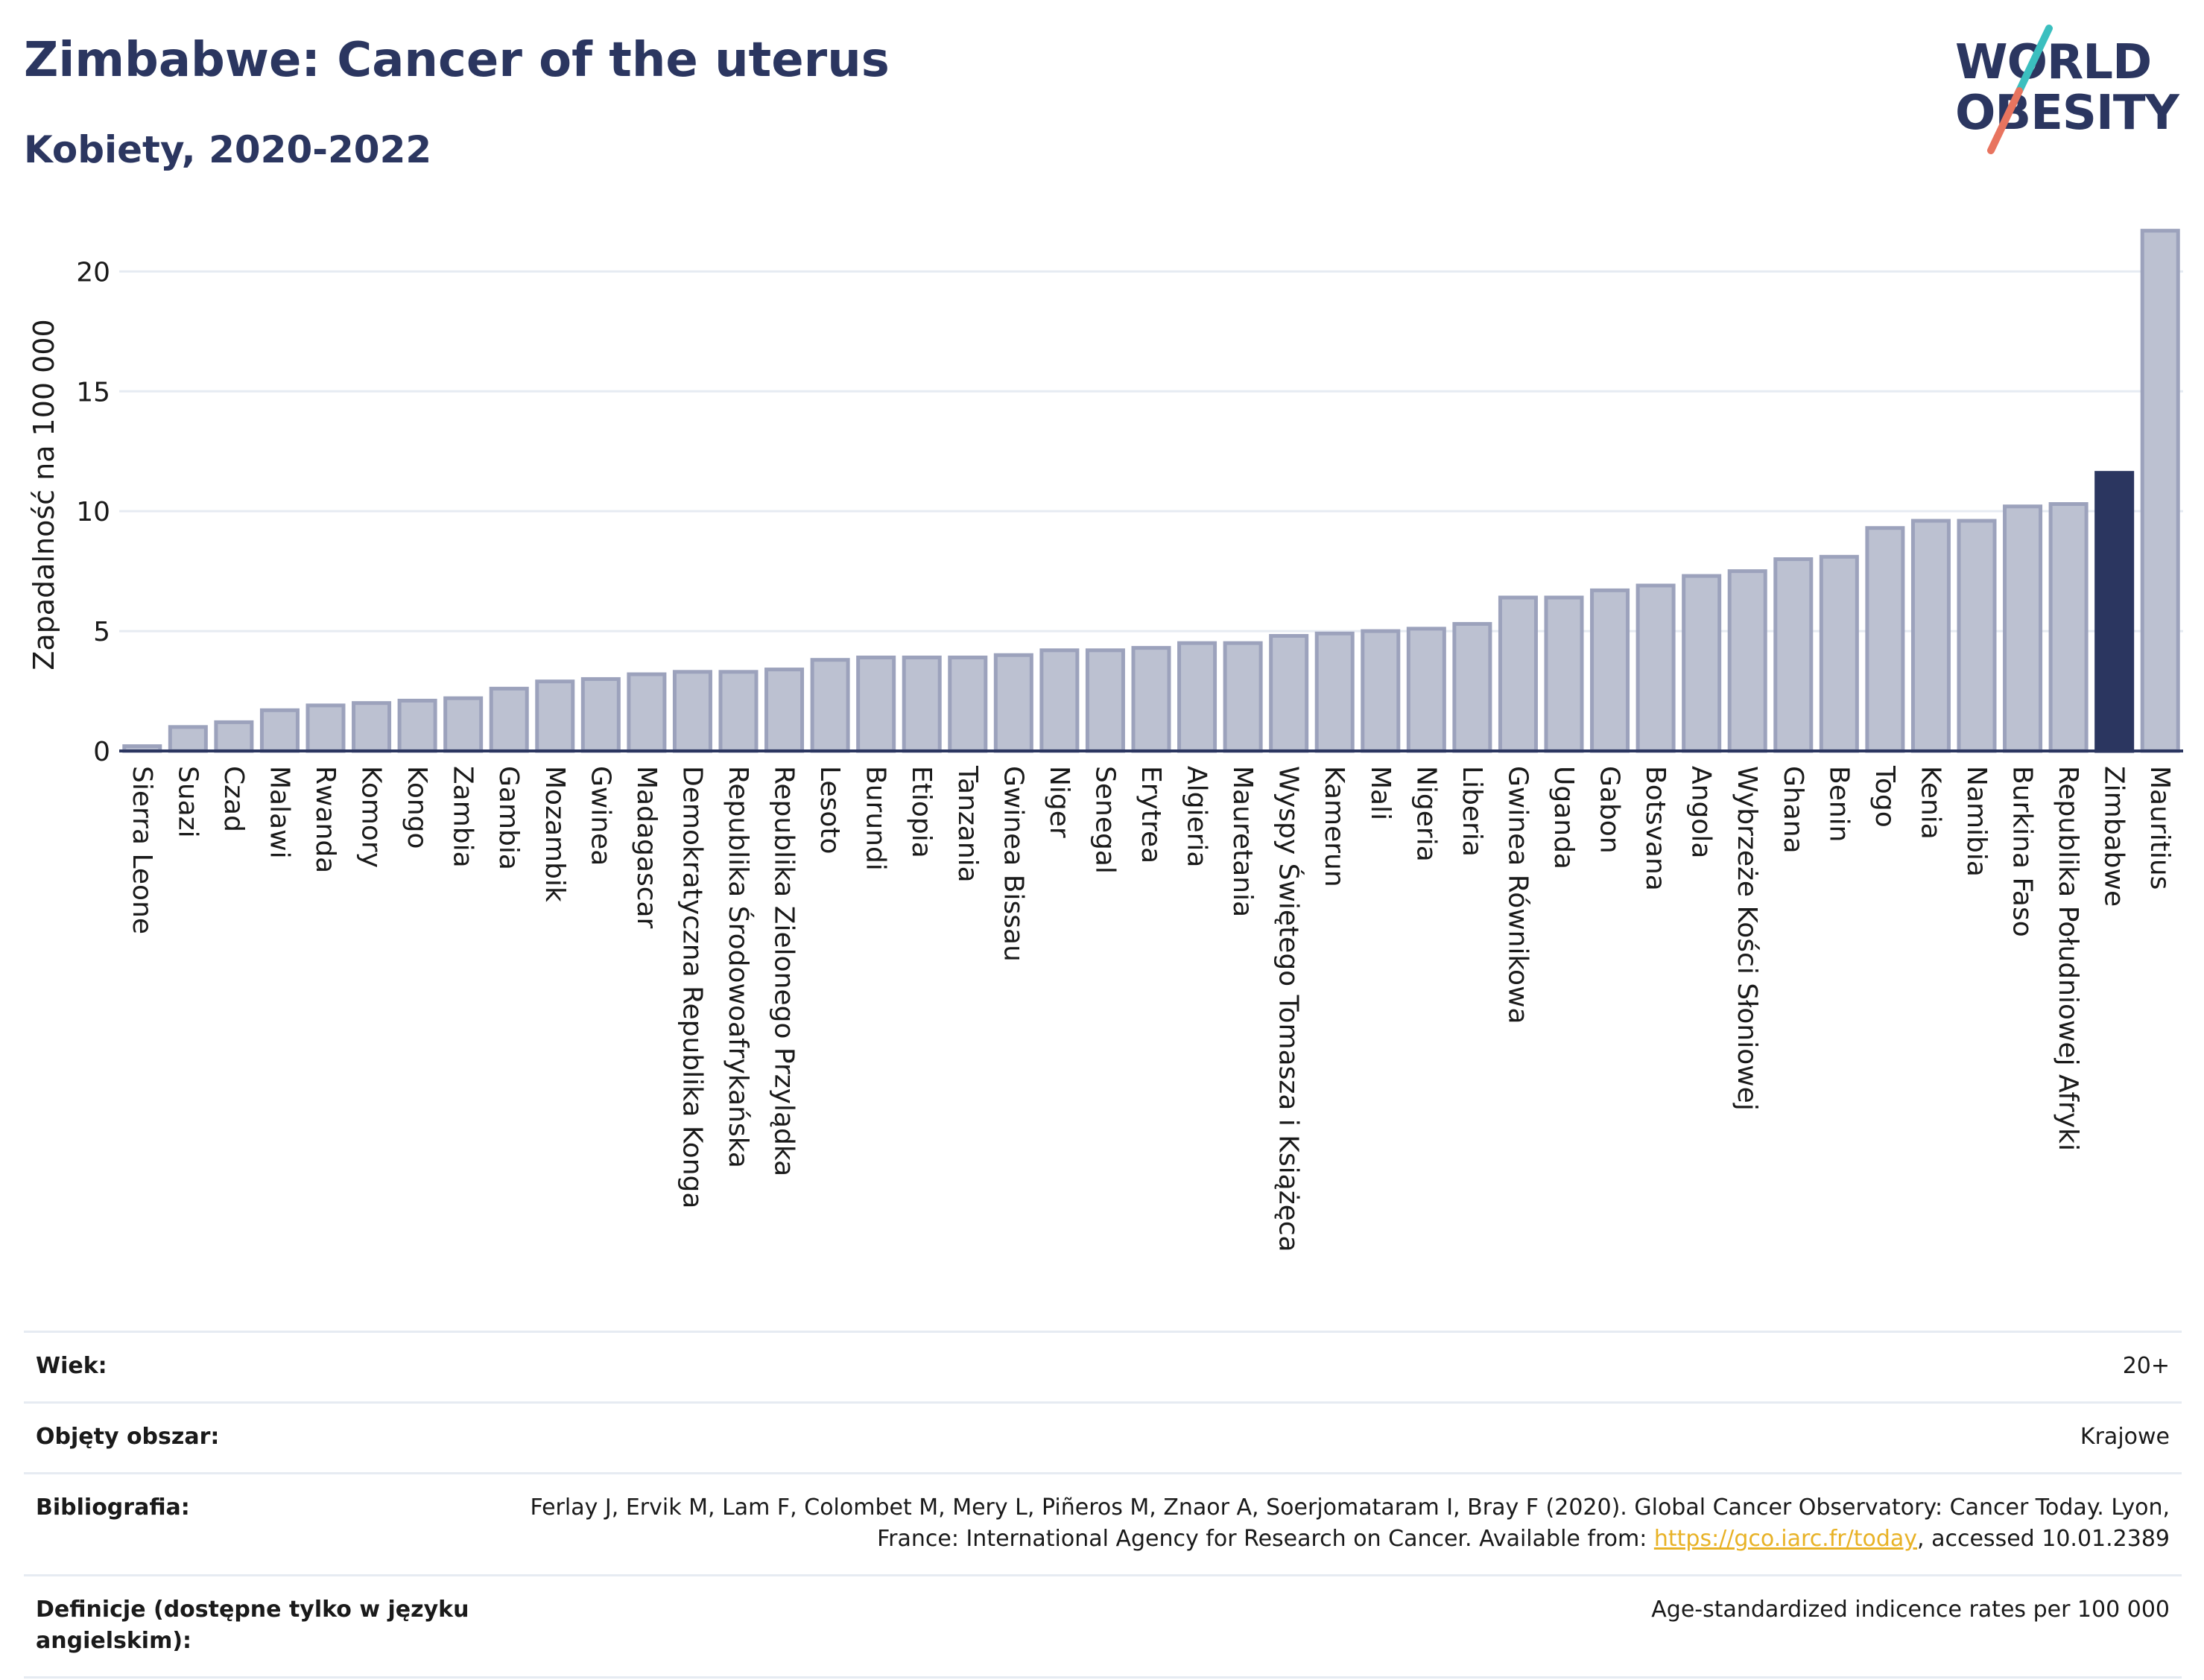 Image resolution: width=2204 pixels, height=1680 pixels. Describe the element at coordinates (2114, 836) in the screenshot. I see `x-tick-label: Zimbabwe` at that location.